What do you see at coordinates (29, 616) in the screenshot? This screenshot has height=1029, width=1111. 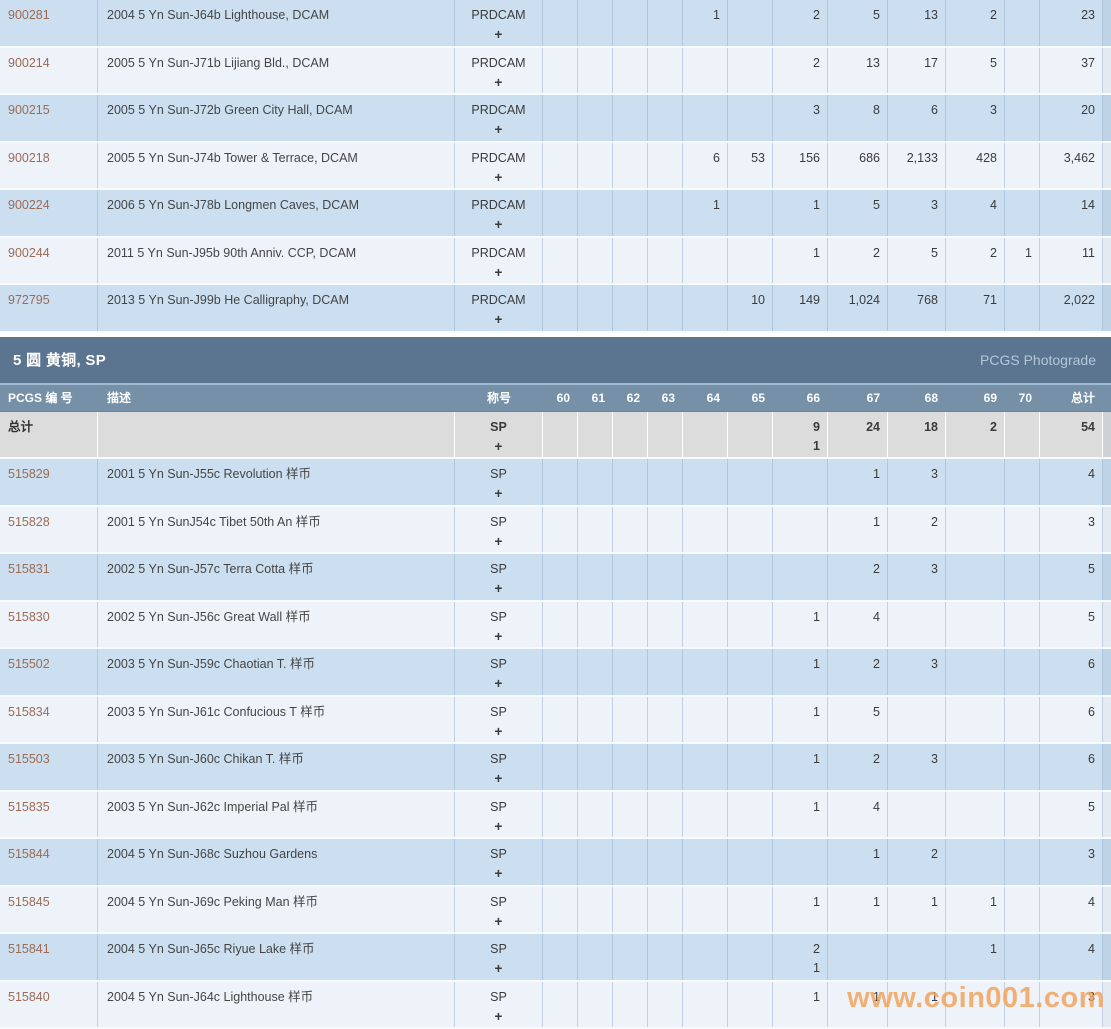 I see `pcgs-number-link: 515830` at bounding box center [29, 616].